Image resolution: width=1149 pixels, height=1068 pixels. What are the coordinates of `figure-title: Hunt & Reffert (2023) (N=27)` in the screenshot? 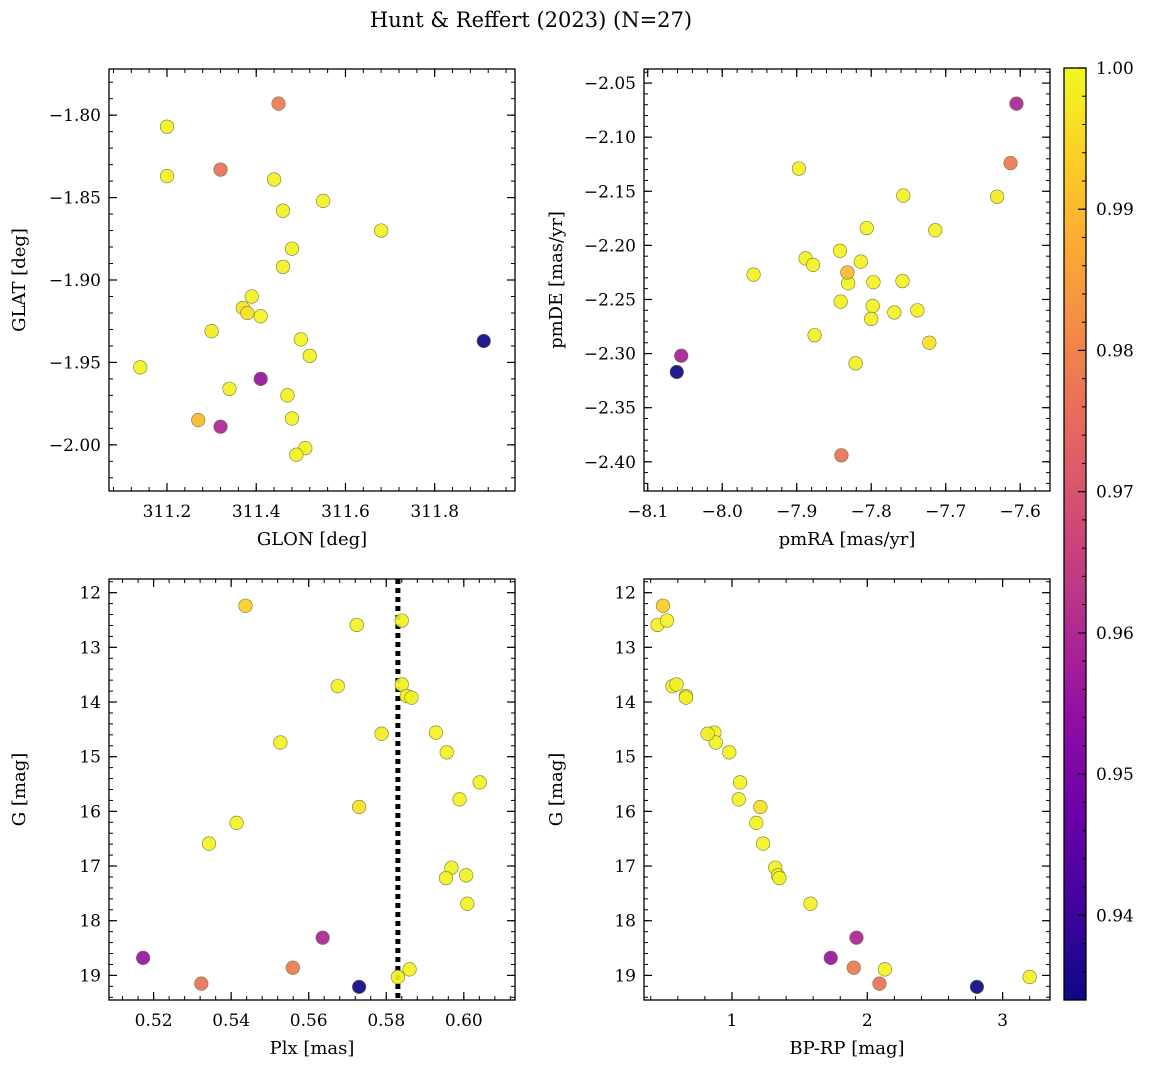 It's located at (531, 20).